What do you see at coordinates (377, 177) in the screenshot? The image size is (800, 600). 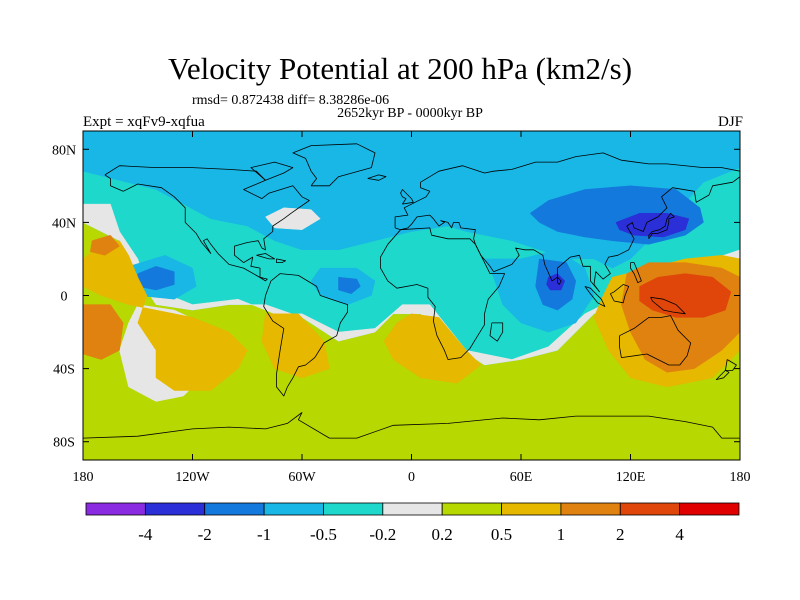 I see `coastline-iceland` at bounding box center [377, 177].